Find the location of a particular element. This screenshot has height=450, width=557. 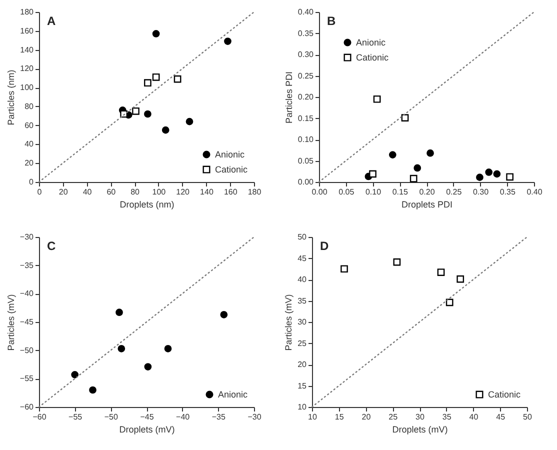

y-tick-label: 0.30 is located at coordinates (306, 54).